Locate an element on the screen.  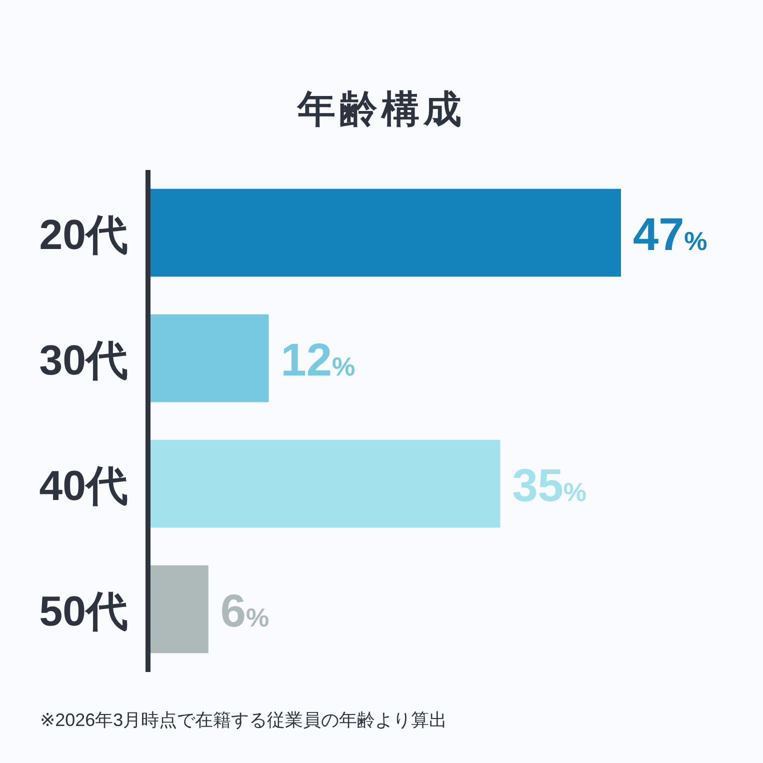
data-label: 12% is located at coordinates (318, 359).